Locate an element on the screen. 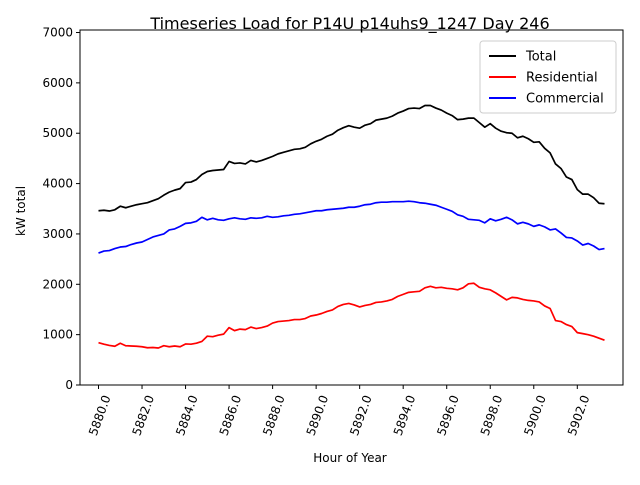 The image size is (640, 485). y-tick-label: 7000 is located at coordinates (57, 33).